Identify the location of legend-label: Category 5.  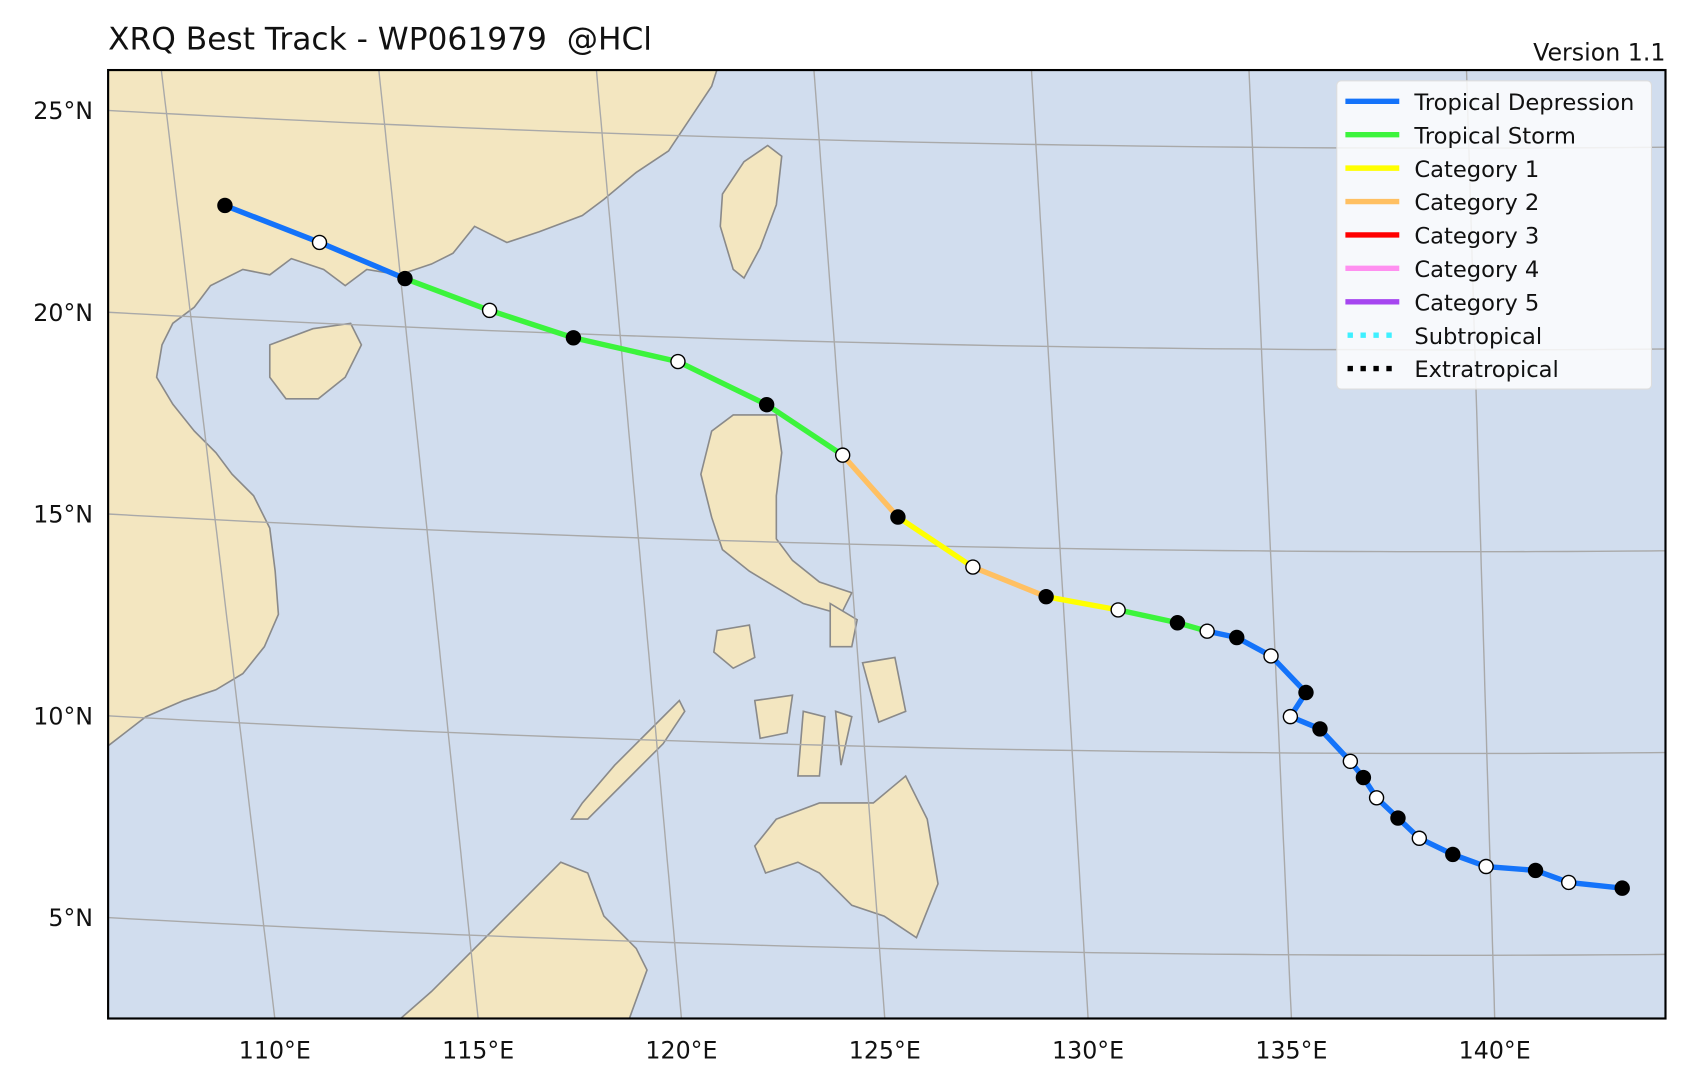
(1476, 303).